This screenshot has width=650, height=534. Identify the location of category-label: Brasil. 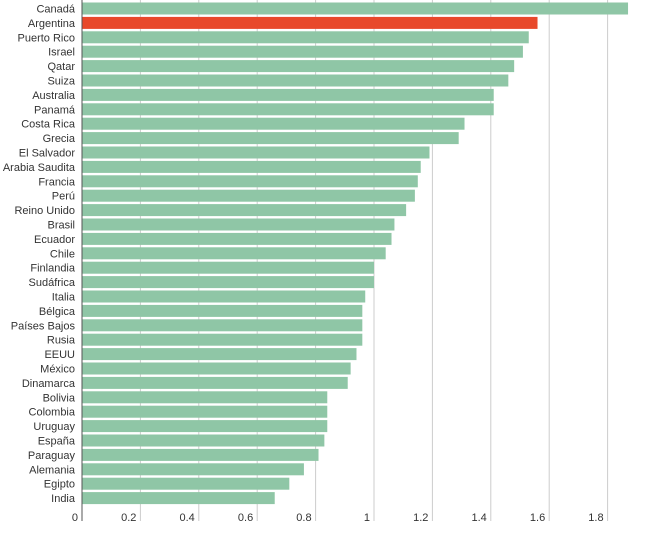
(61, 226).